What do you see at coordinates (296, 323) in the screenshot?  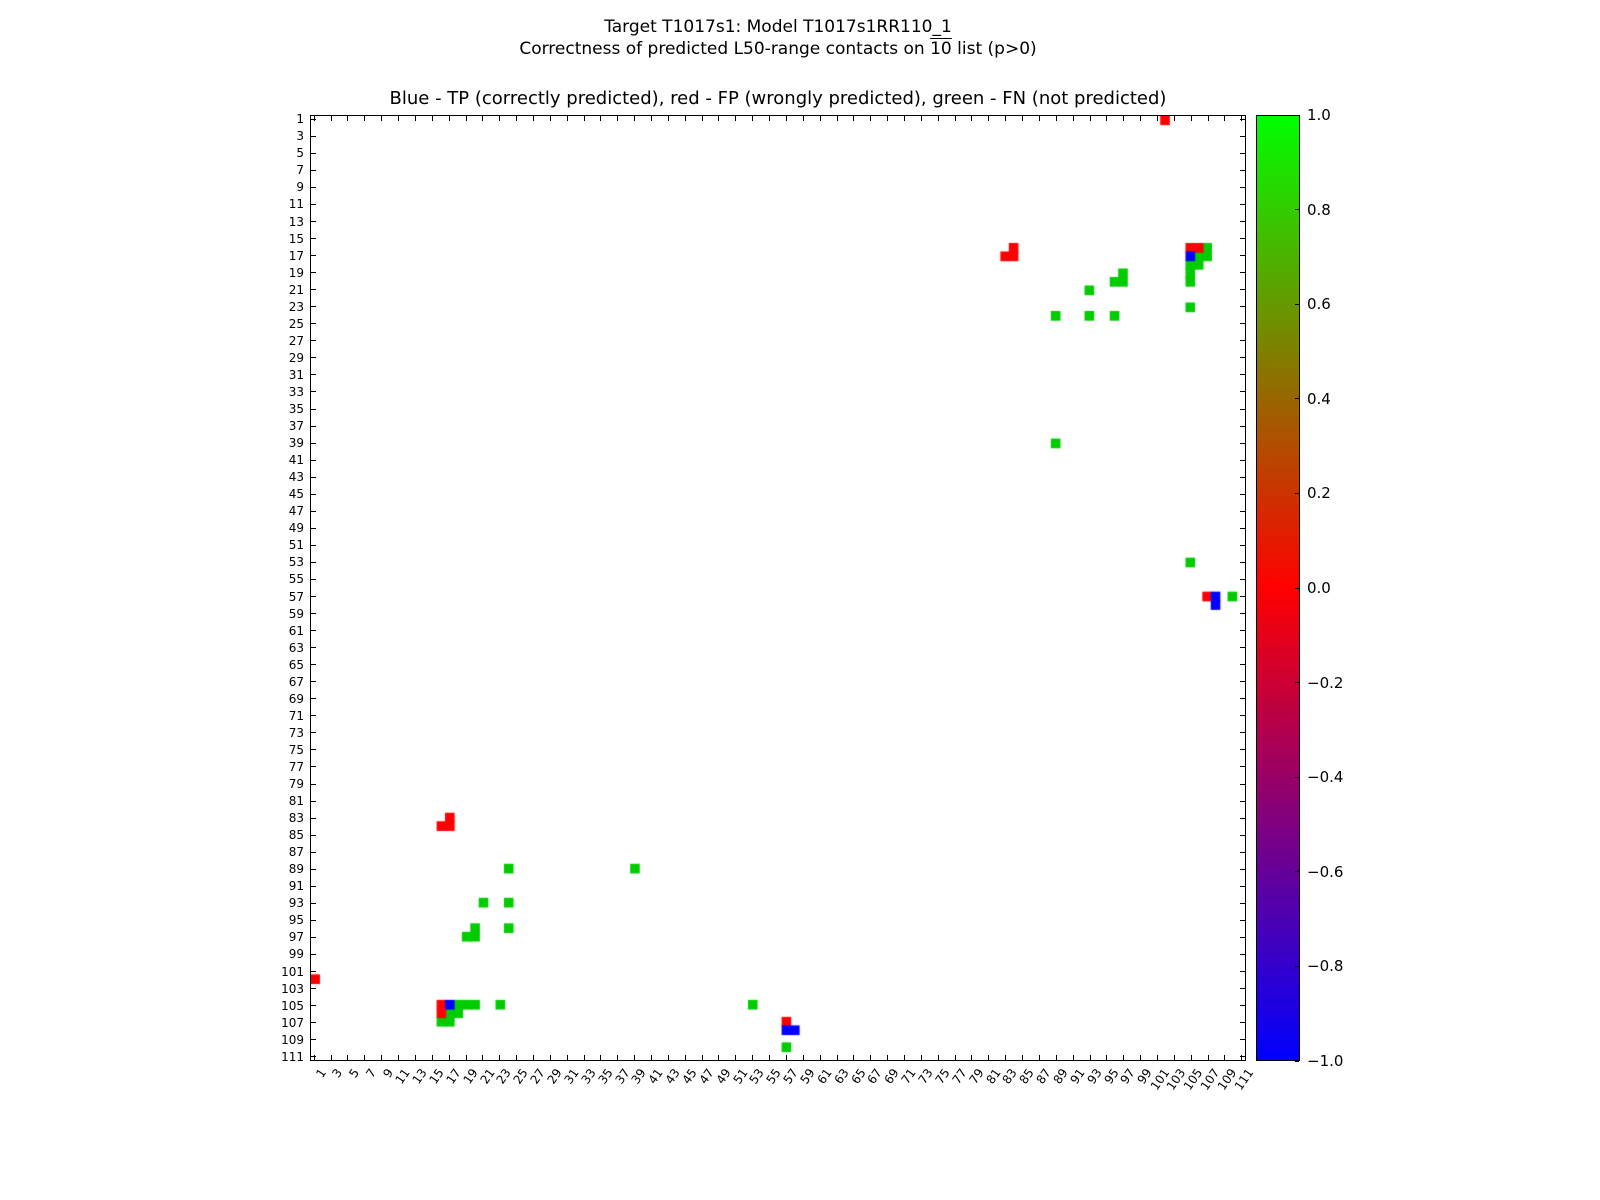 I see `y-tick-label: 25` at bounding box center [296, 323].